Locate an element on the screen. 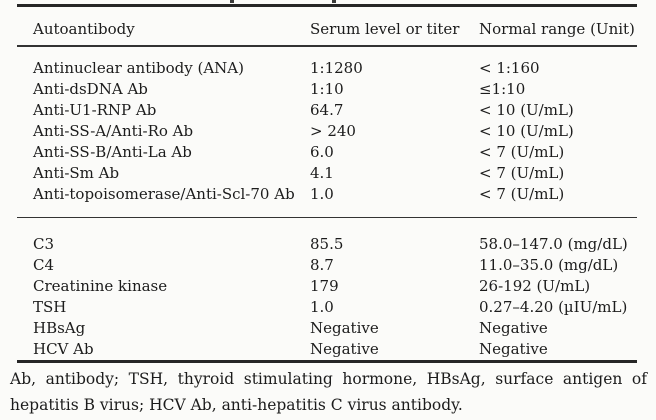  row-label: HCV Ab is located at coordinates (63, 349).